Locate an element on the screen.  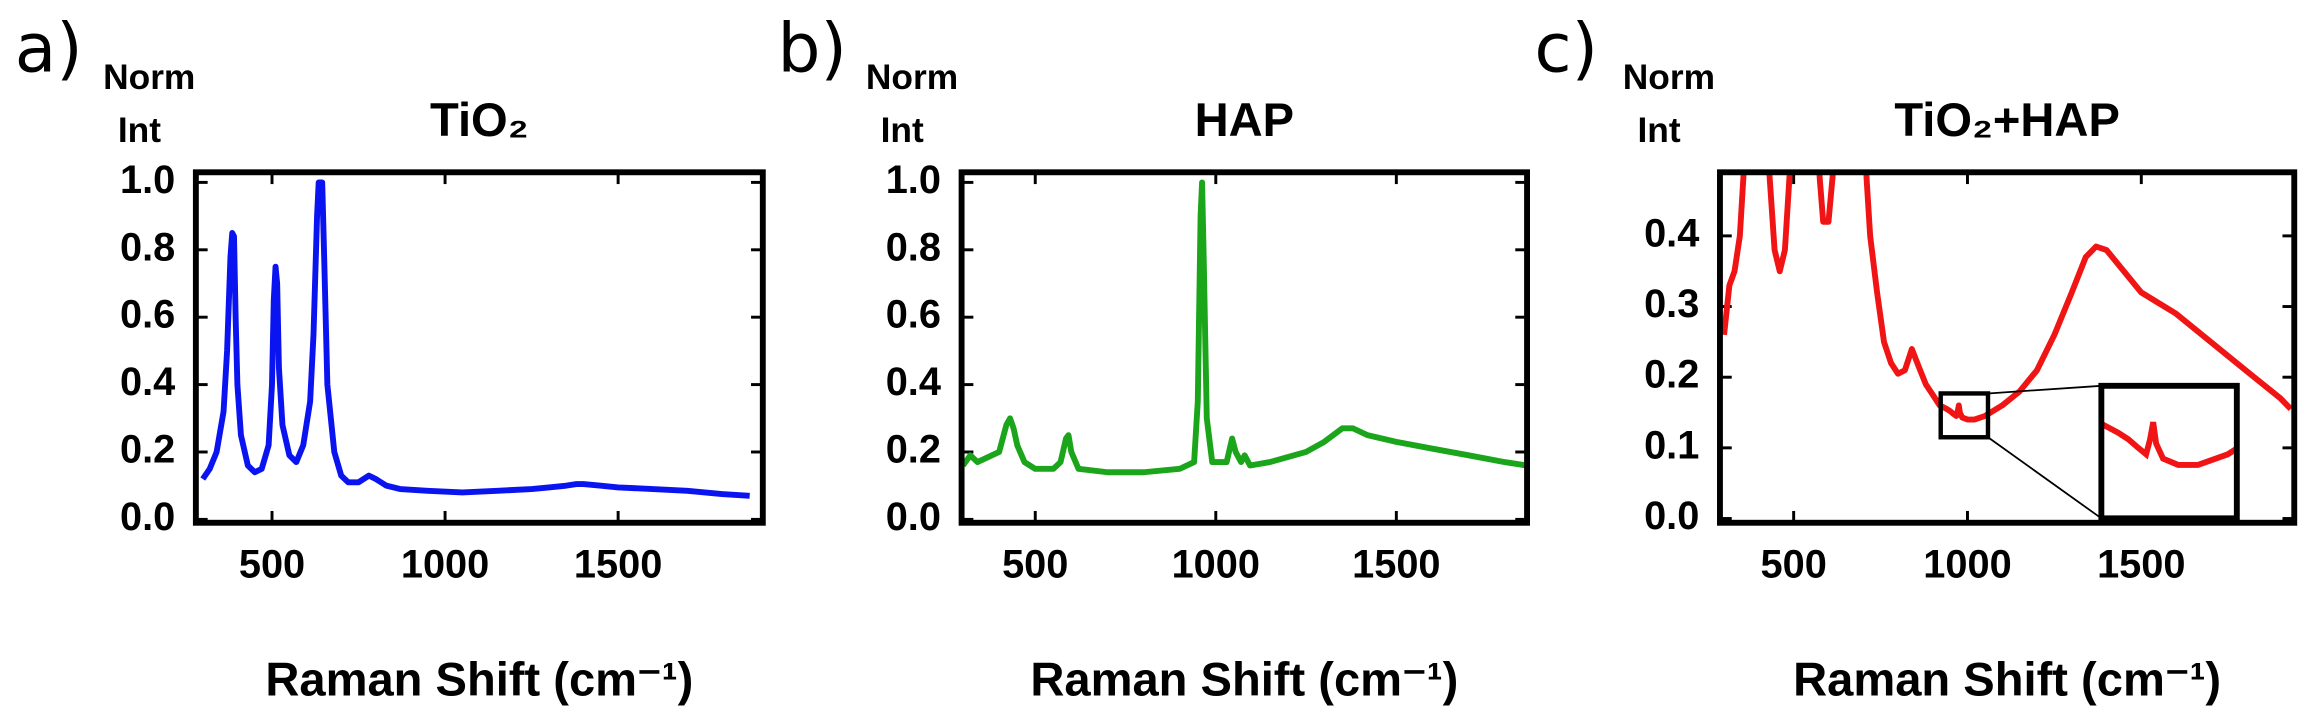
chart-title: TiO₂+HAP is located at coordinates (2007, 119).